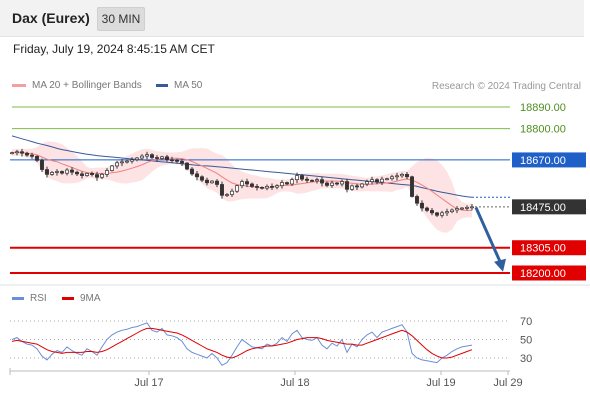  Describe the element at coordinates (121, 19) in the screenshot. I see `timeframe-badge: 30 MIN` at that location.